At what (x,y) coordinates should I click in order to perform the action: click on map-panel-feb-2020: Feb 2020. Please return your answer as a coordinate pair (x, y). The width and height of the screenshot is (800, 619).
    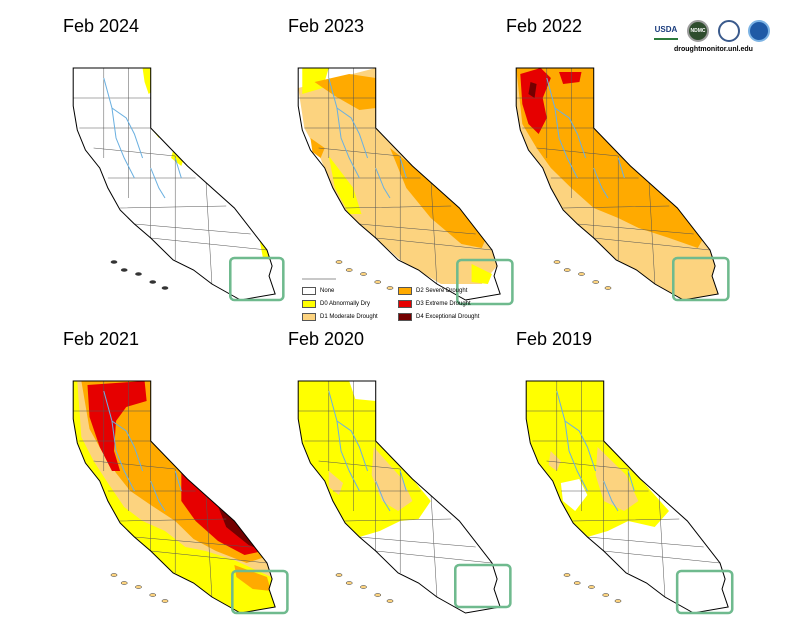
    Looking at the image, I should click on (404, 474).